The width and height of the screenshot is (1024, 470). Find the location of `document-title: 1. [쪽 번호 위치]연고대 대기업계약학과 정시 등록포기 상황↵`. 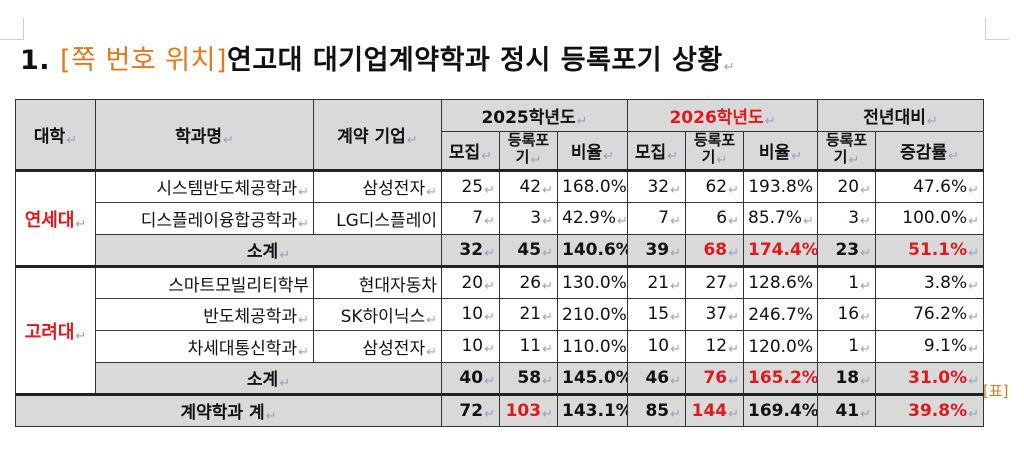

document-title: 1. [쪽 번호 위치]연고대 대기업계약학과 정시 등록포기 상황↵ is located at coordinates (377, 57).